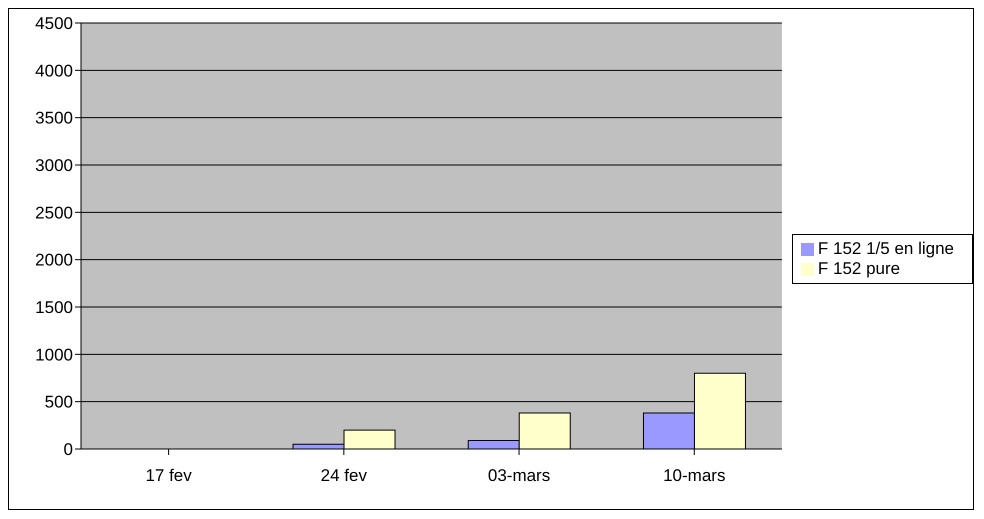 The height and width of the screenshot is (519, 984). What do you see at coordinates (54, 166) in the screenshot?
I see `y-tick-label: 3000` at bounding box center [54, 166].